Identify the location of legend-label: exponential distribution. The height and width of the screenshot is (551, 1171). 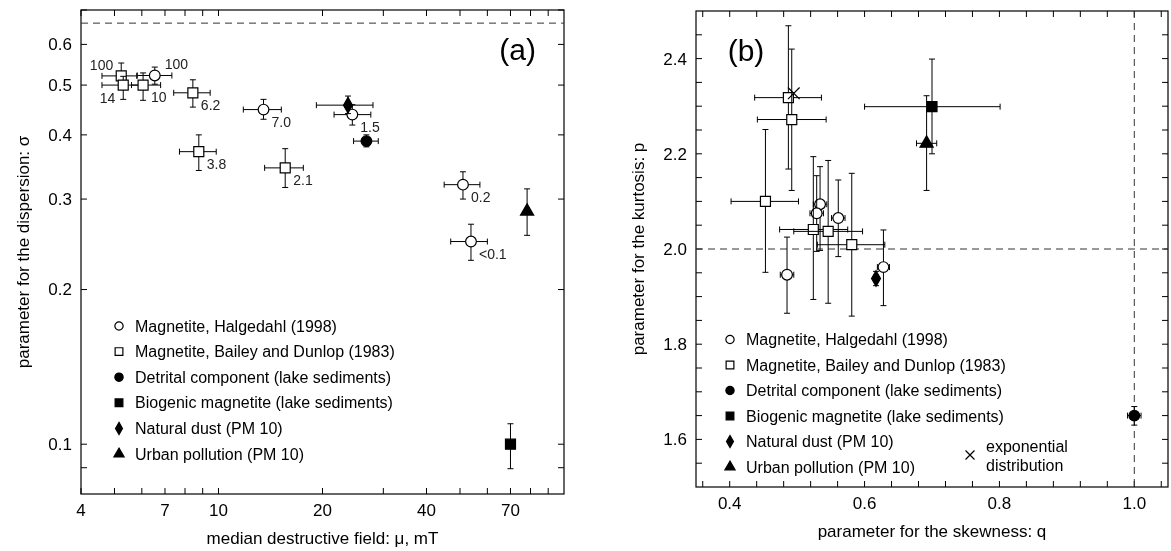
(1027, 455).